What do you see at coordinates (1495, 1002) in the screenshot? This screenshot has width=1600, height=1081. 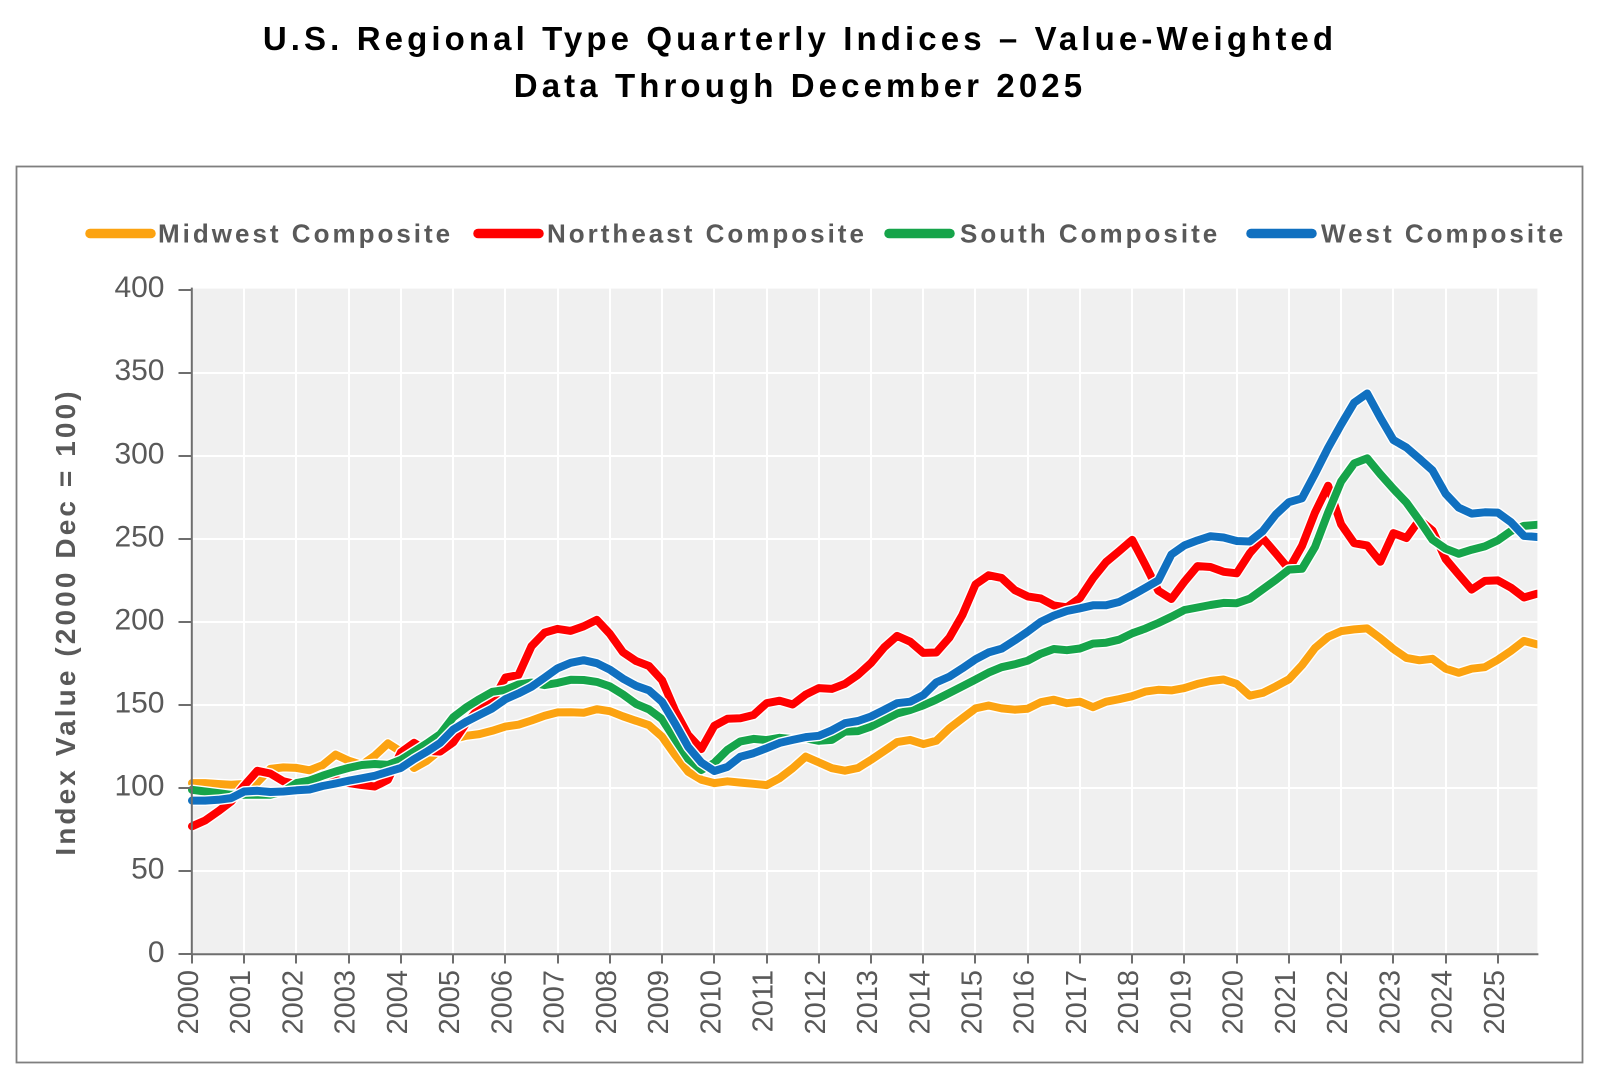 I see `svg-text: 2025` at bounding box center [1495, 1002].